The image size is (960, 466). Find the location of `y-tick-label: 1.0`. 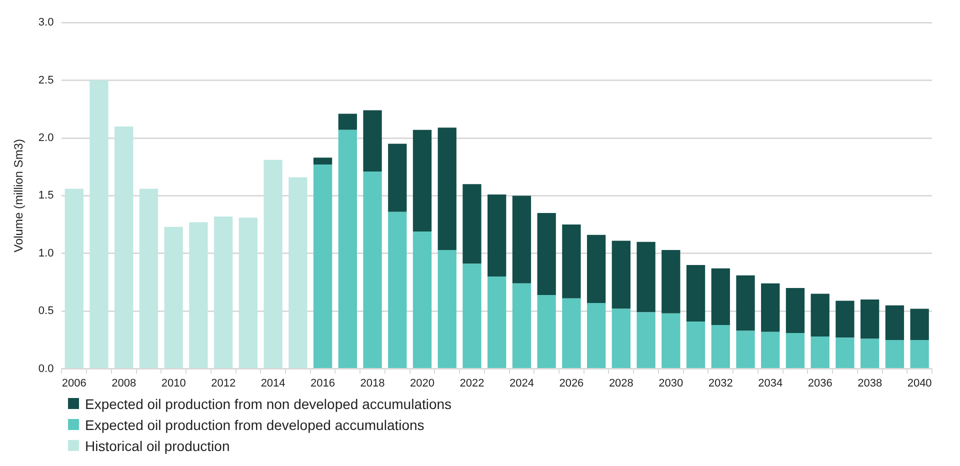

y-tick-label: 1.0 is located at coordinates (46, 253).